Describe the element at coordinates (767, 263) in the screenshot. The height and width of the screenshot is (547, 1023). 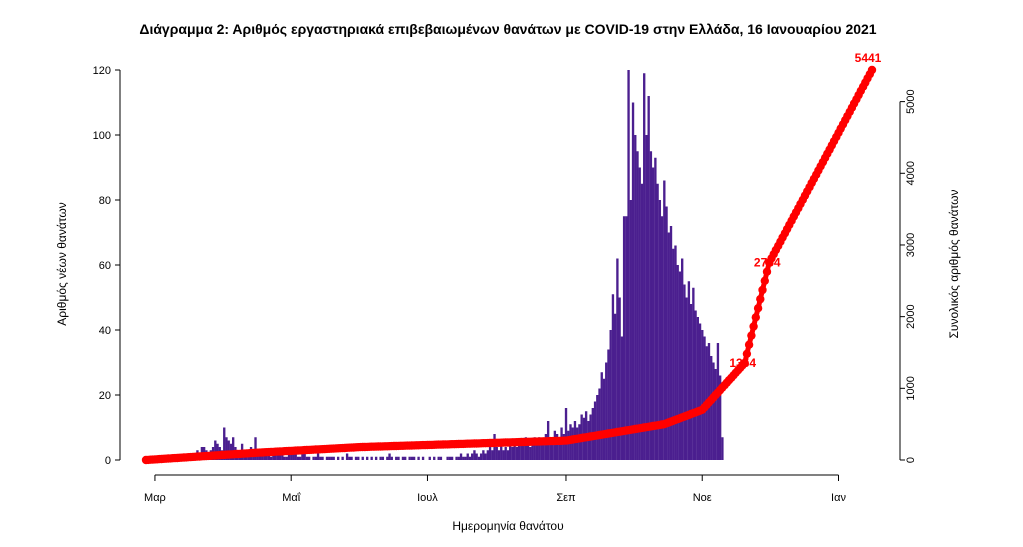
I see `cumulative-annotation: 2754` at that location.